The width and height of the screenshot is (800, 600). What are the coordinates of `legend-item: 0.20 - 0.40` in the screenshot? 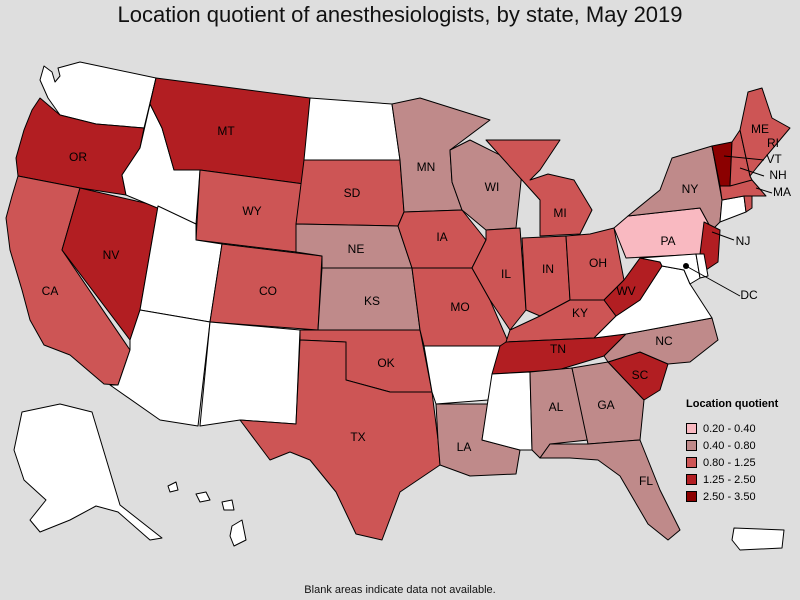 It's located at (741, 428).